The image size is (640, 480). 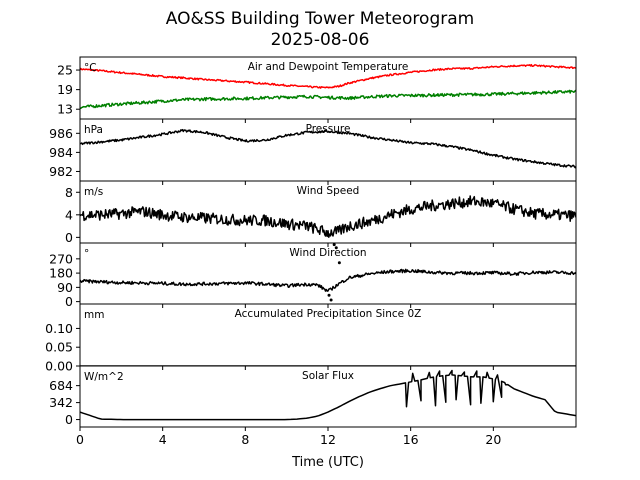 What do you see at coordinates (320, 19) in the screenshot?
I see `chart-title-line1: AO&SS Building Tower Meteorogram` at bounding box center [320, 19].